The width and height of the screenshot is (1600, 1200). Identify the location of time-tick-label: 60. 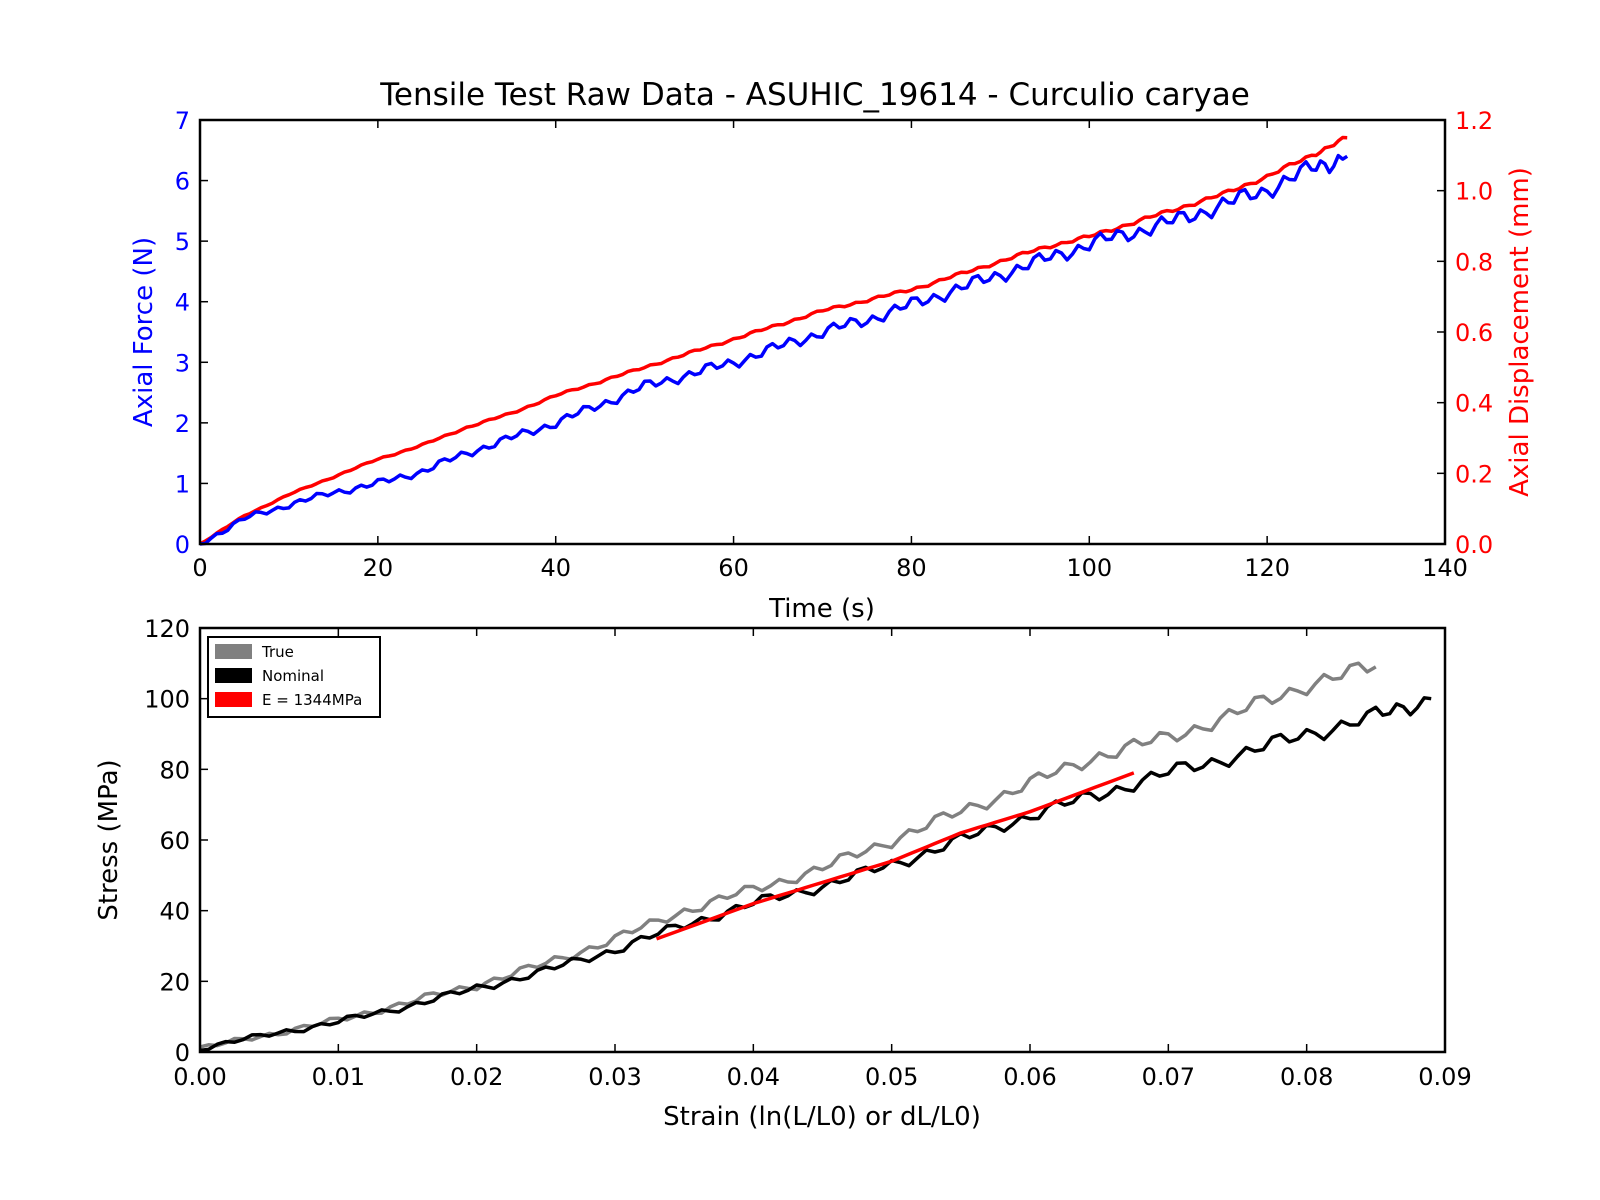
(733, 568).